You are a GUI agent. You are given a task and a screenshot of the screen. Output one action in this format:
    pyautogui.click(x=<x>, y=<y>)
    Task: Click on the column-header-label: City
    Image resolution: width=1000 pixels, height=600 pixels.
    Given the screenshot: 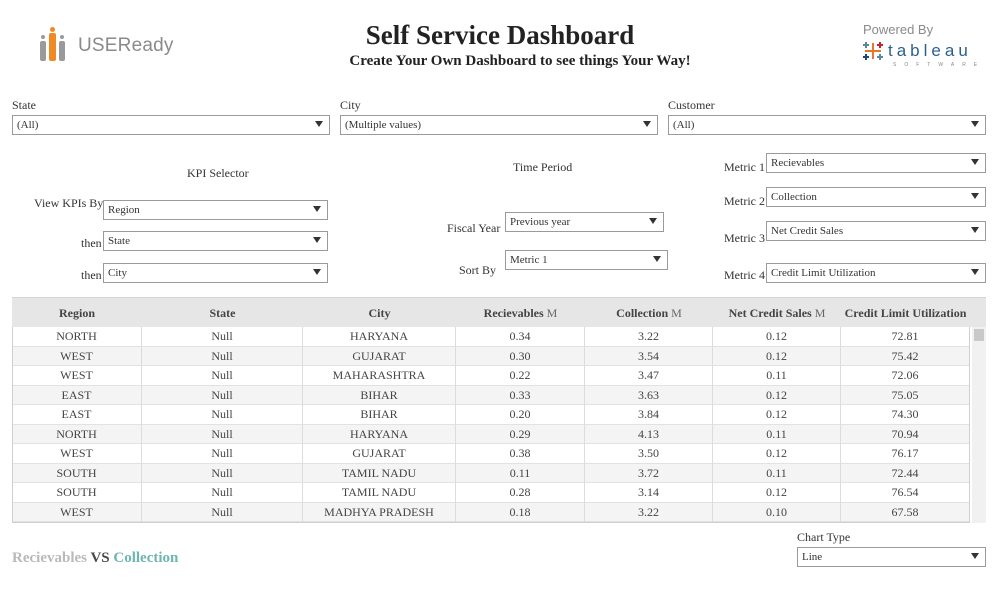 What is the action you would take?
    pyautogui.click(x=379, y=313)
    